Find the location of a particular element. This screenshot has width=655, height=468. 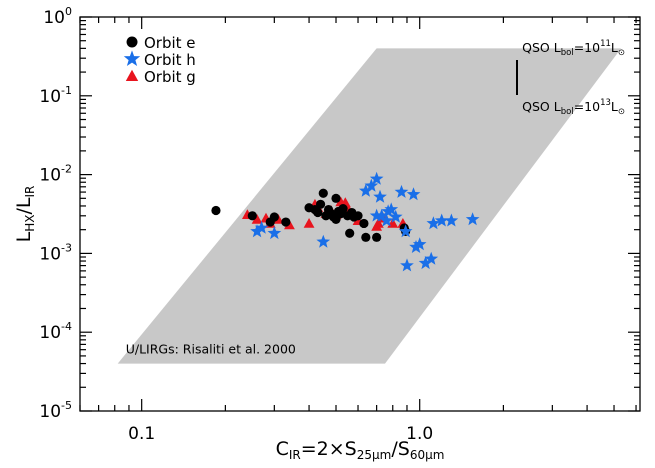

legend-marker-star is located at coordinates (132, 58).